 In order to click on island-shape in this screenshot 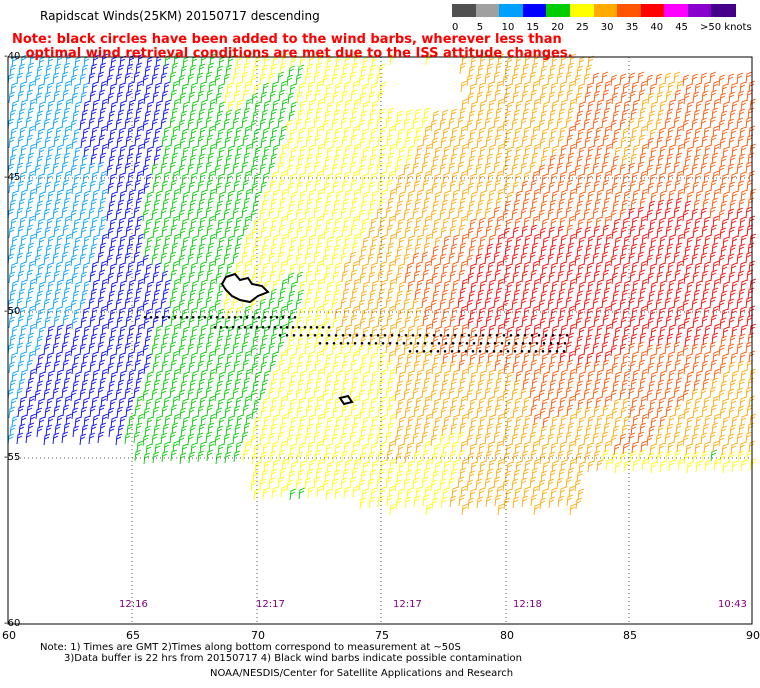, I will do `click(287, 339)`.